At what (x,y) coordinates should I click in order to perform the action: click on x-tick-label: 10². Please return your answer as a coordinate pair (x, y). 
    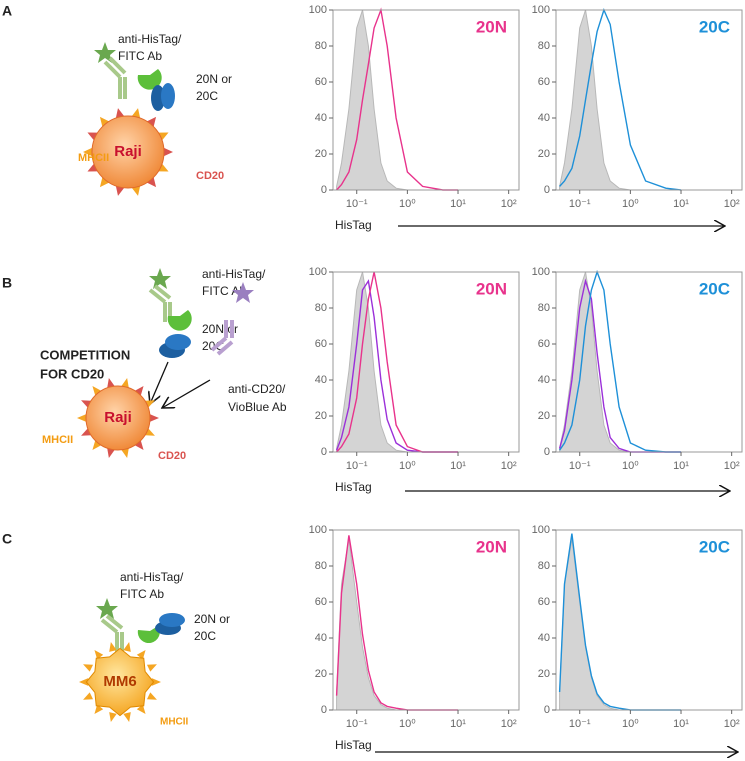
    Looking at the image, I should click on (732, 466).